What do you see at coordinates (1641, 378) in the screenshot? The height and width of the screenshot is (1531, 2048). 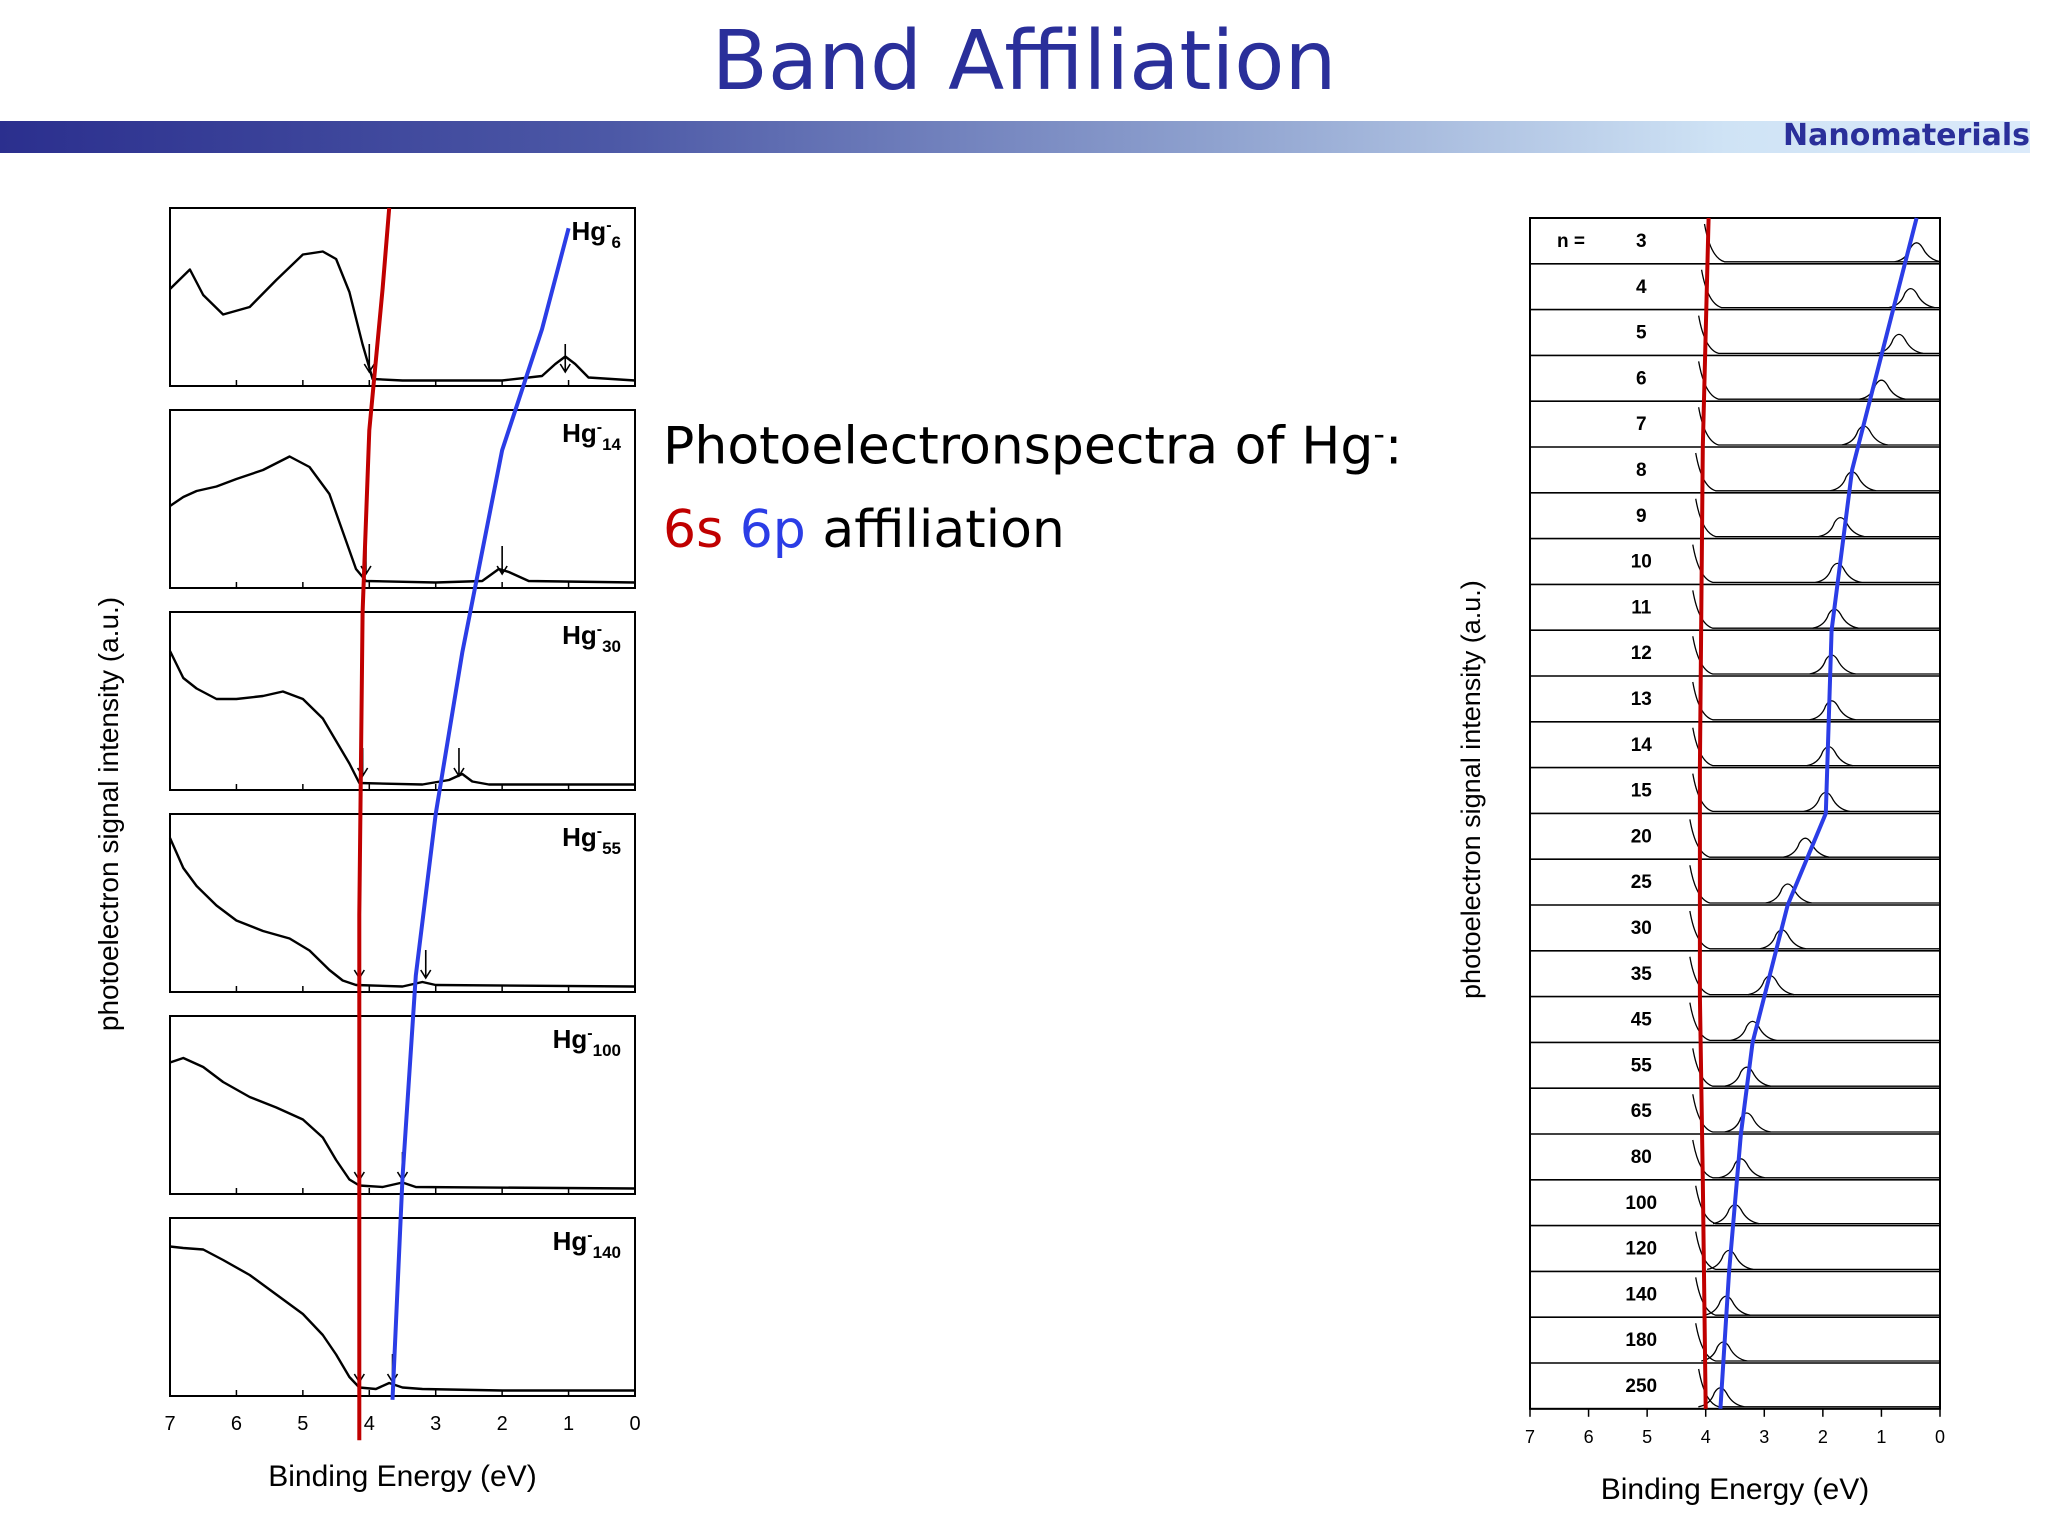 I see `row-n-label: 6` at bounding box center [1641, 378].